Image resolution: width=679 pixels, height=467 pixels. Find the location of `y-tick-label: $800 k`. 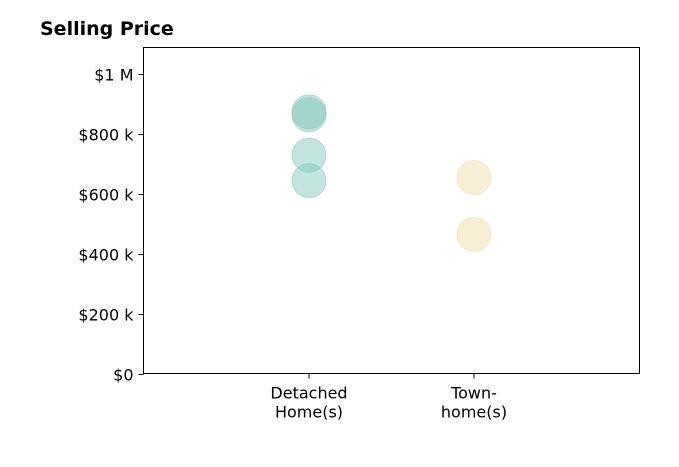

y-tick-label: $800 k is located at coordinates (106, 135).